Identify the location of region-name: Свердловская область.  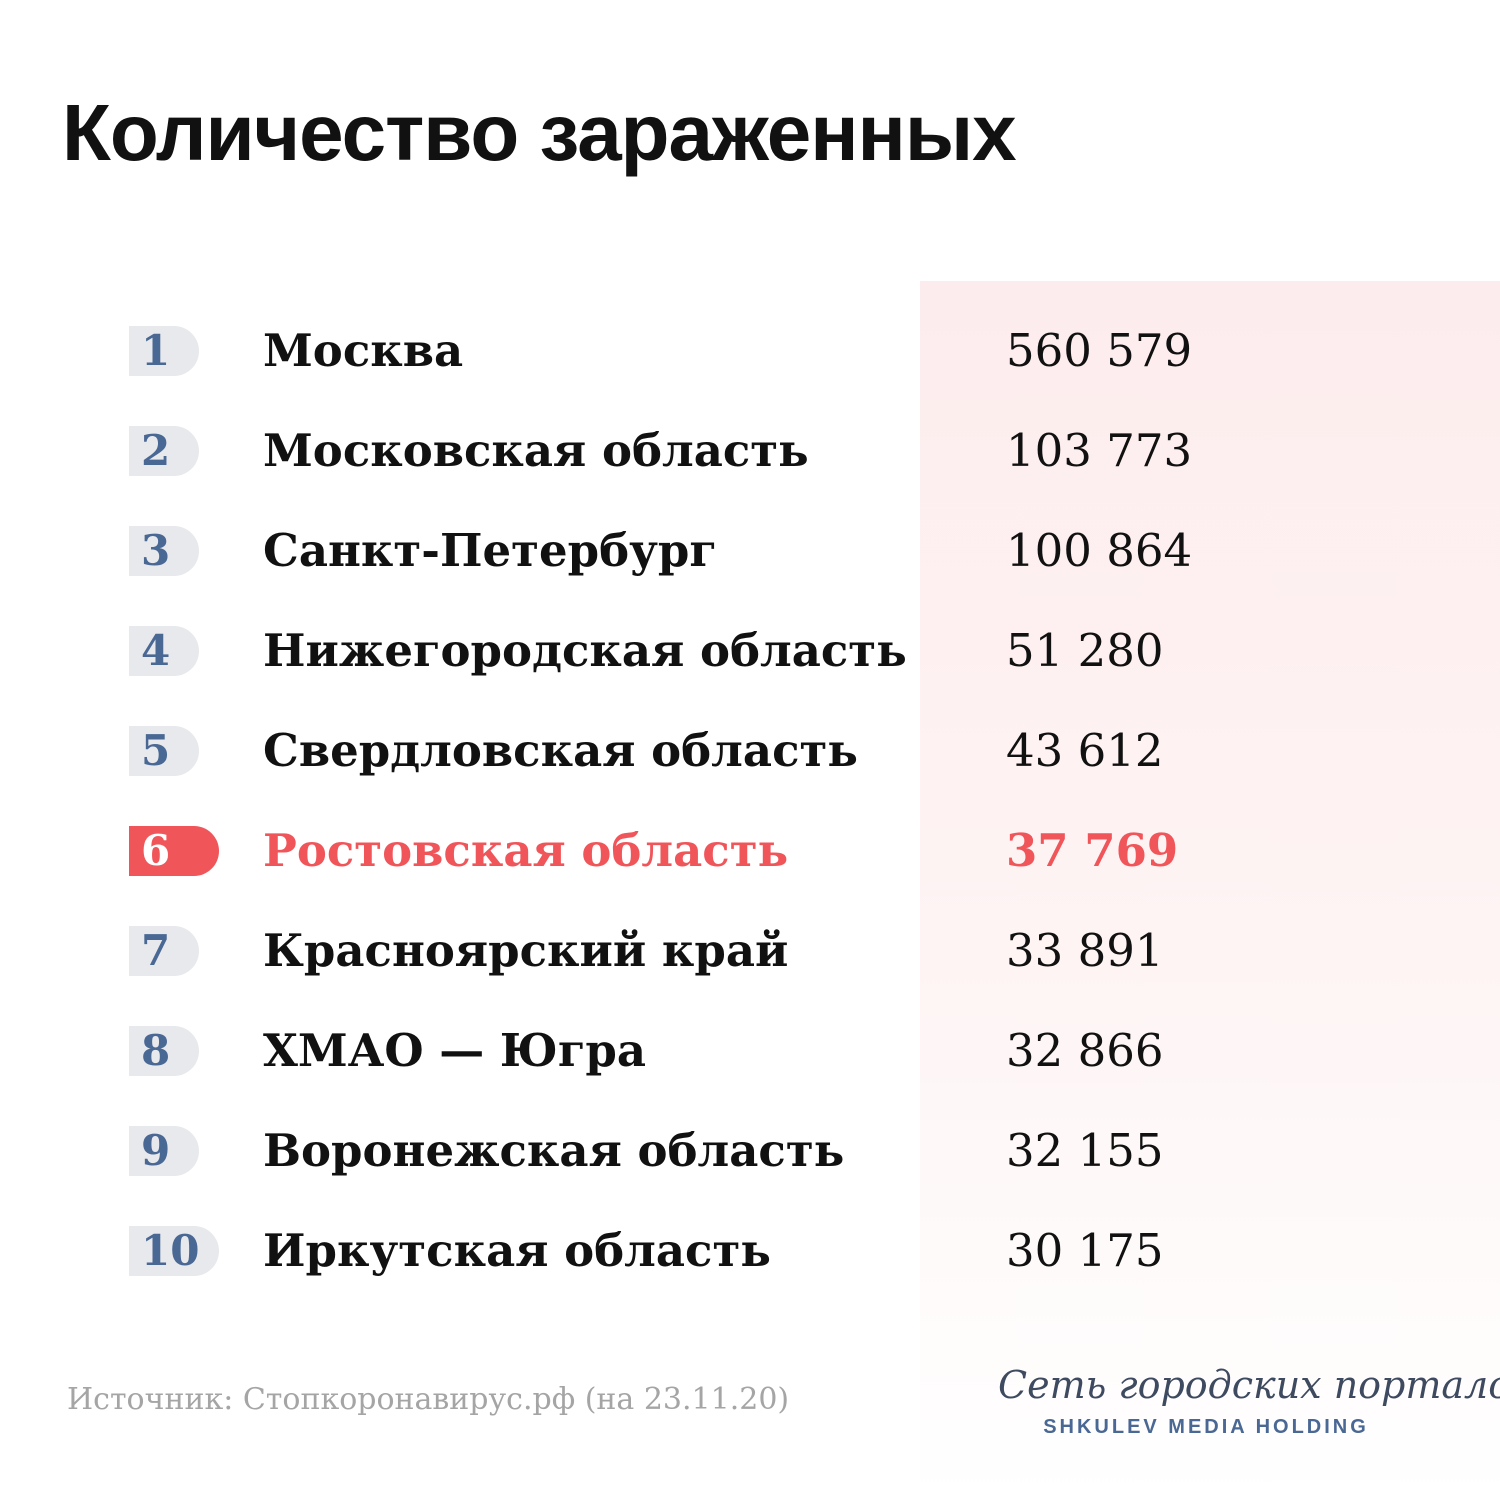
(560, 750).